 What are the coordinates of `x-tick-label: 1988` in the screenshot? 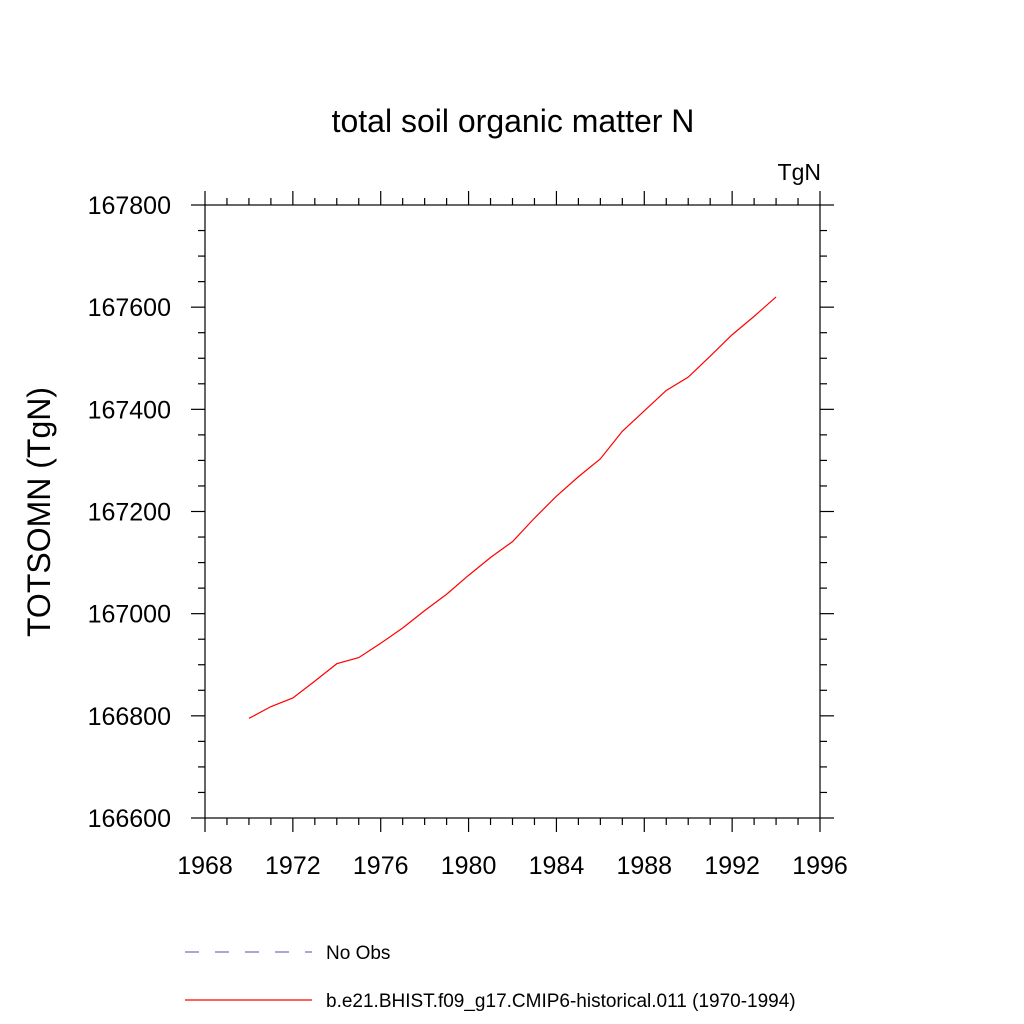 It's located at (644, 866).